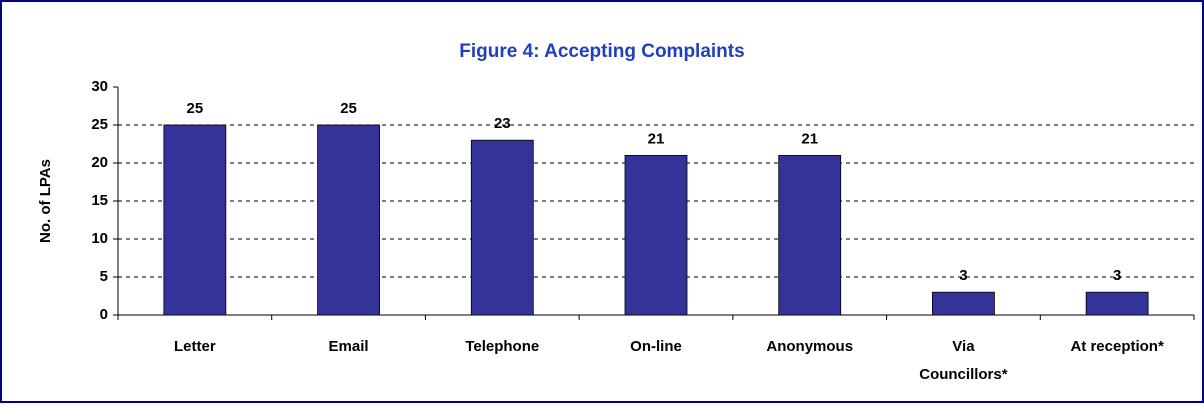 This screenshot has height=408, width=1204. I want to click on y-tick-label: 30, so click(99, 86).